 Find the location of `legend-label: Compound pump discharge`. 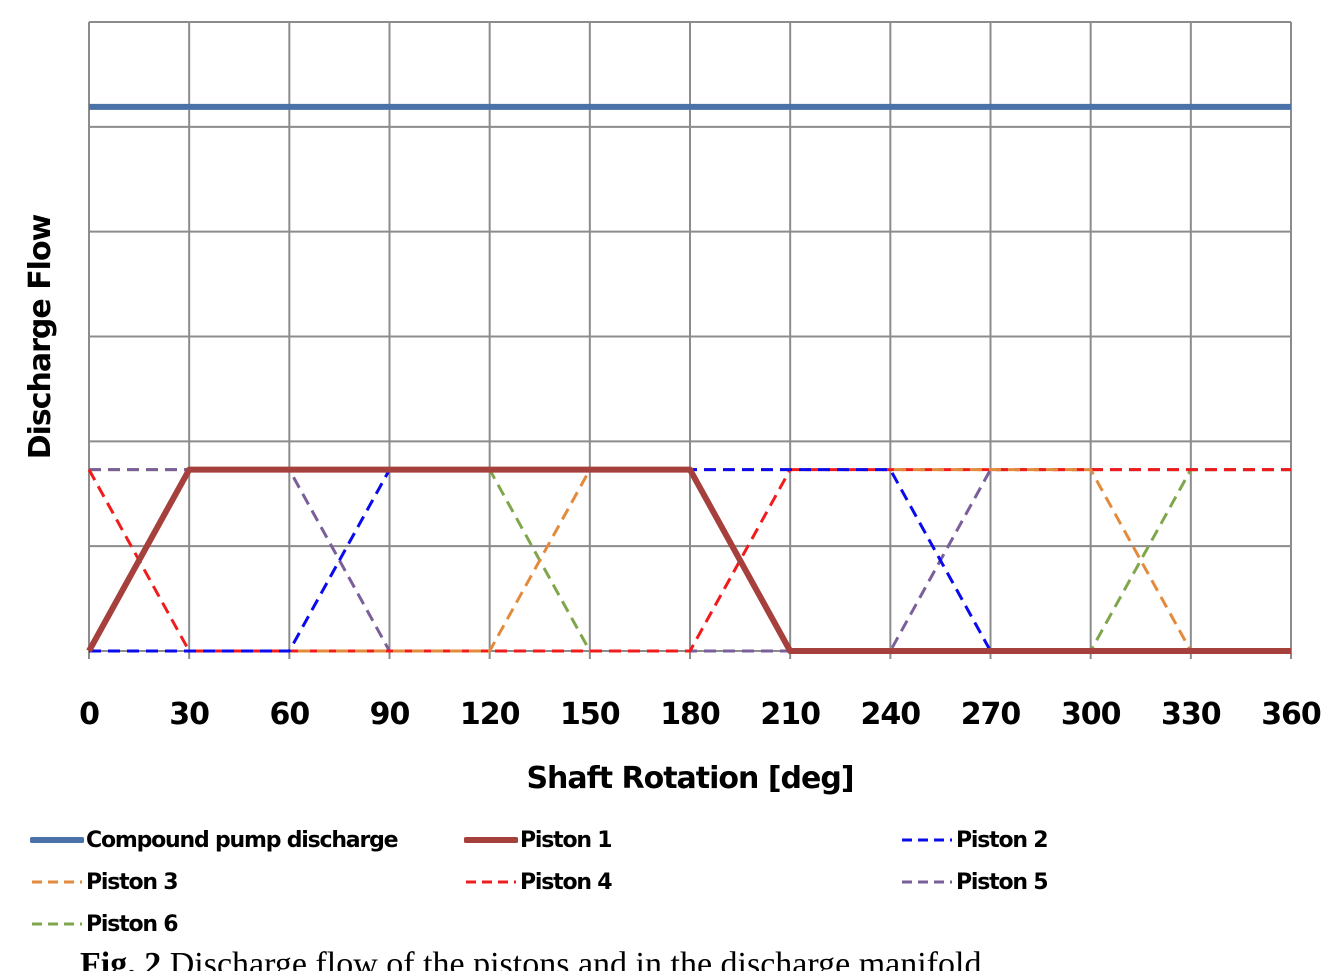

legend-label: Compound pump discharge is located at coordinates (242, 840).